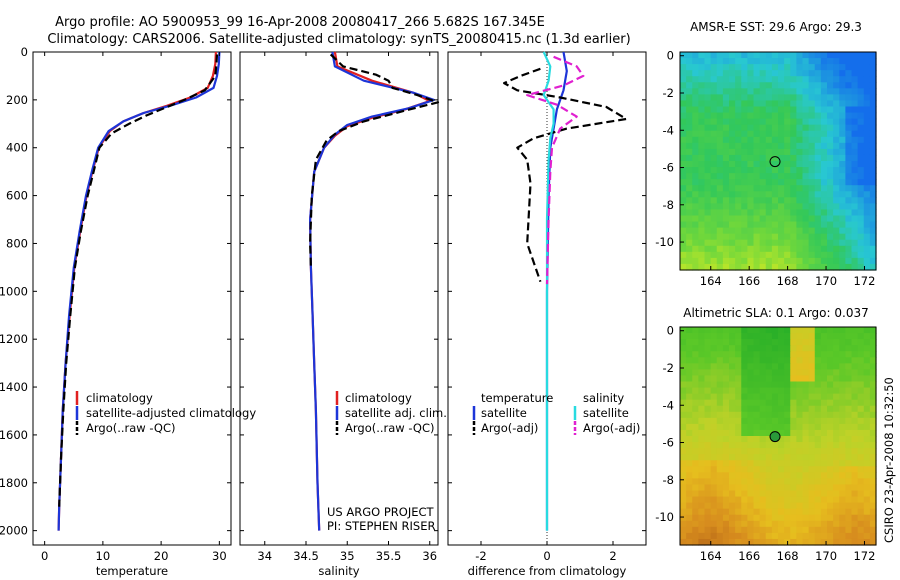 Image resolution: width=900 pixels, height=580 pixels. What do you see at coordinates (517, 398) in the screenshot?
I see `legend-header-temperature: temperature` at bounding box center [517, 398].